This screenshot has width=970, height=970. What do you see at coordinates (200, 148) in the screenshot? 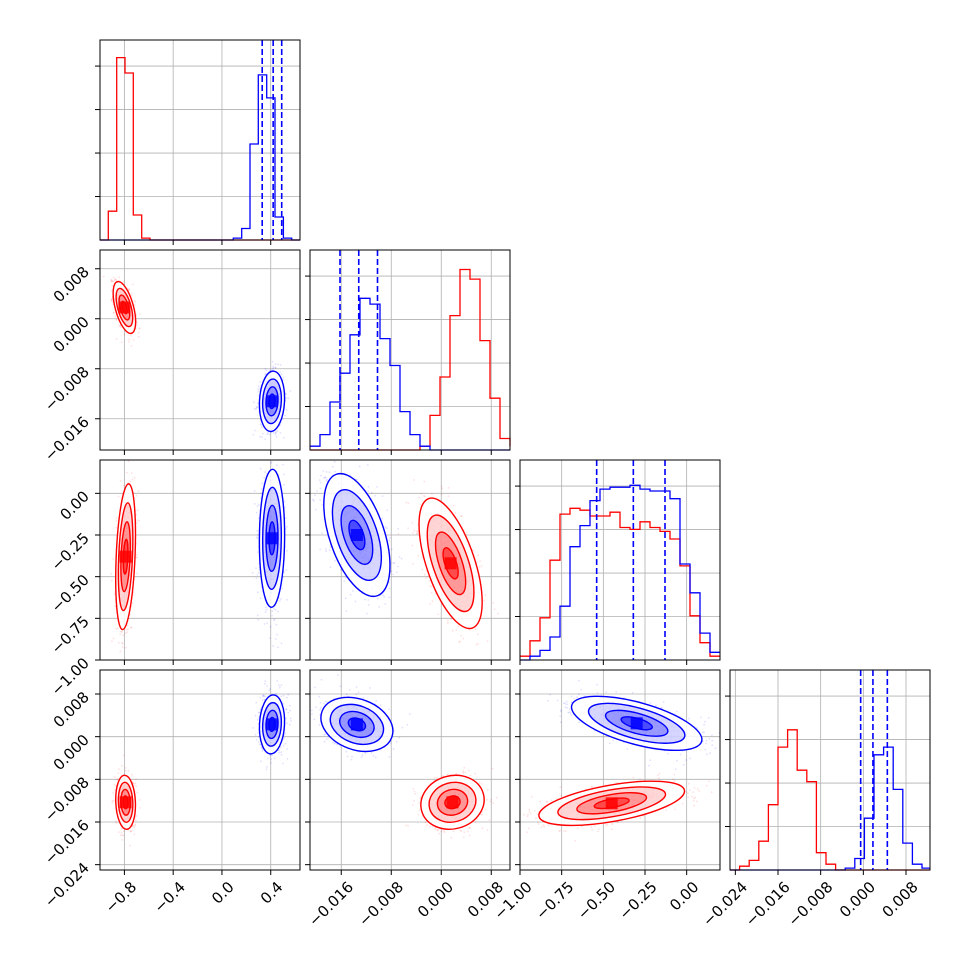
I see `histogram-series-red` at bounding box center [200, 148].